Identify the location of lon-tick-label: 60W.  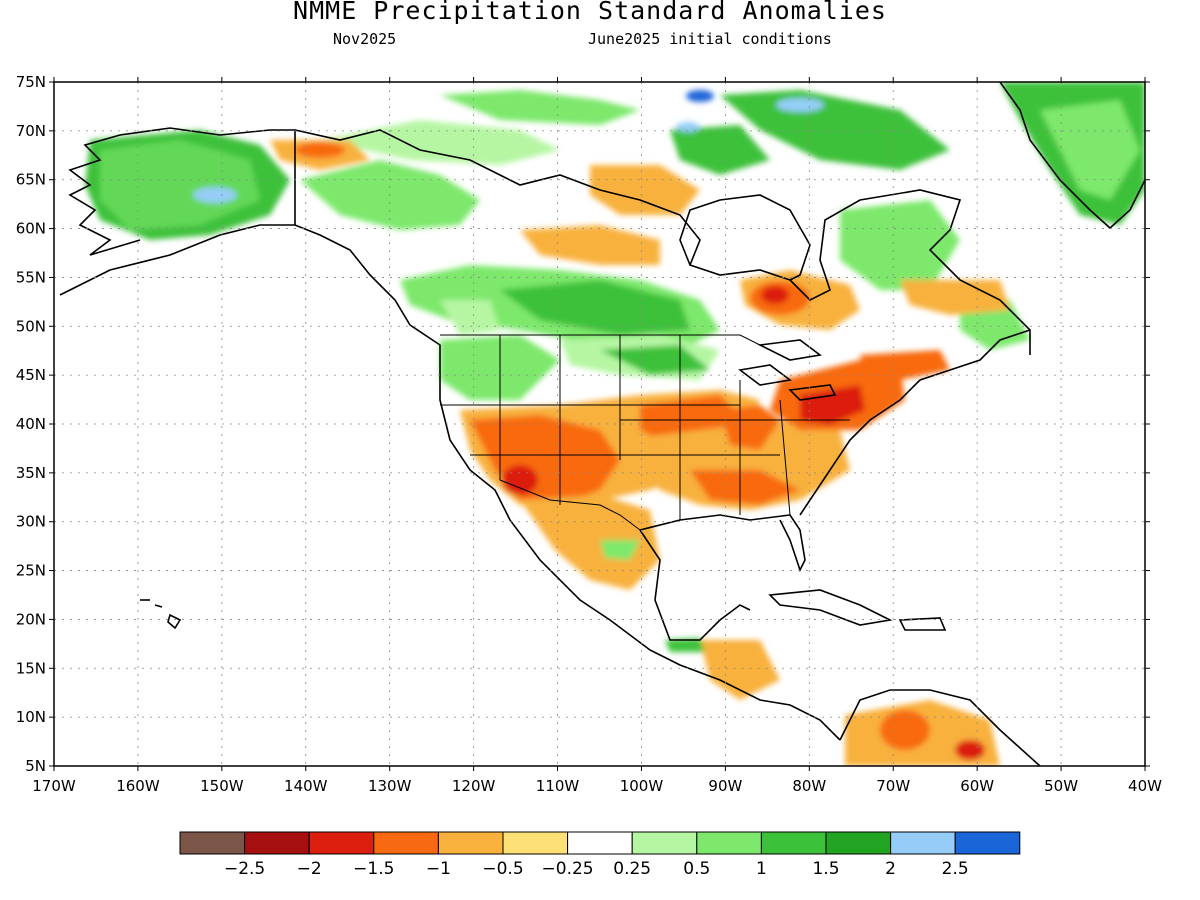
(977, 786).